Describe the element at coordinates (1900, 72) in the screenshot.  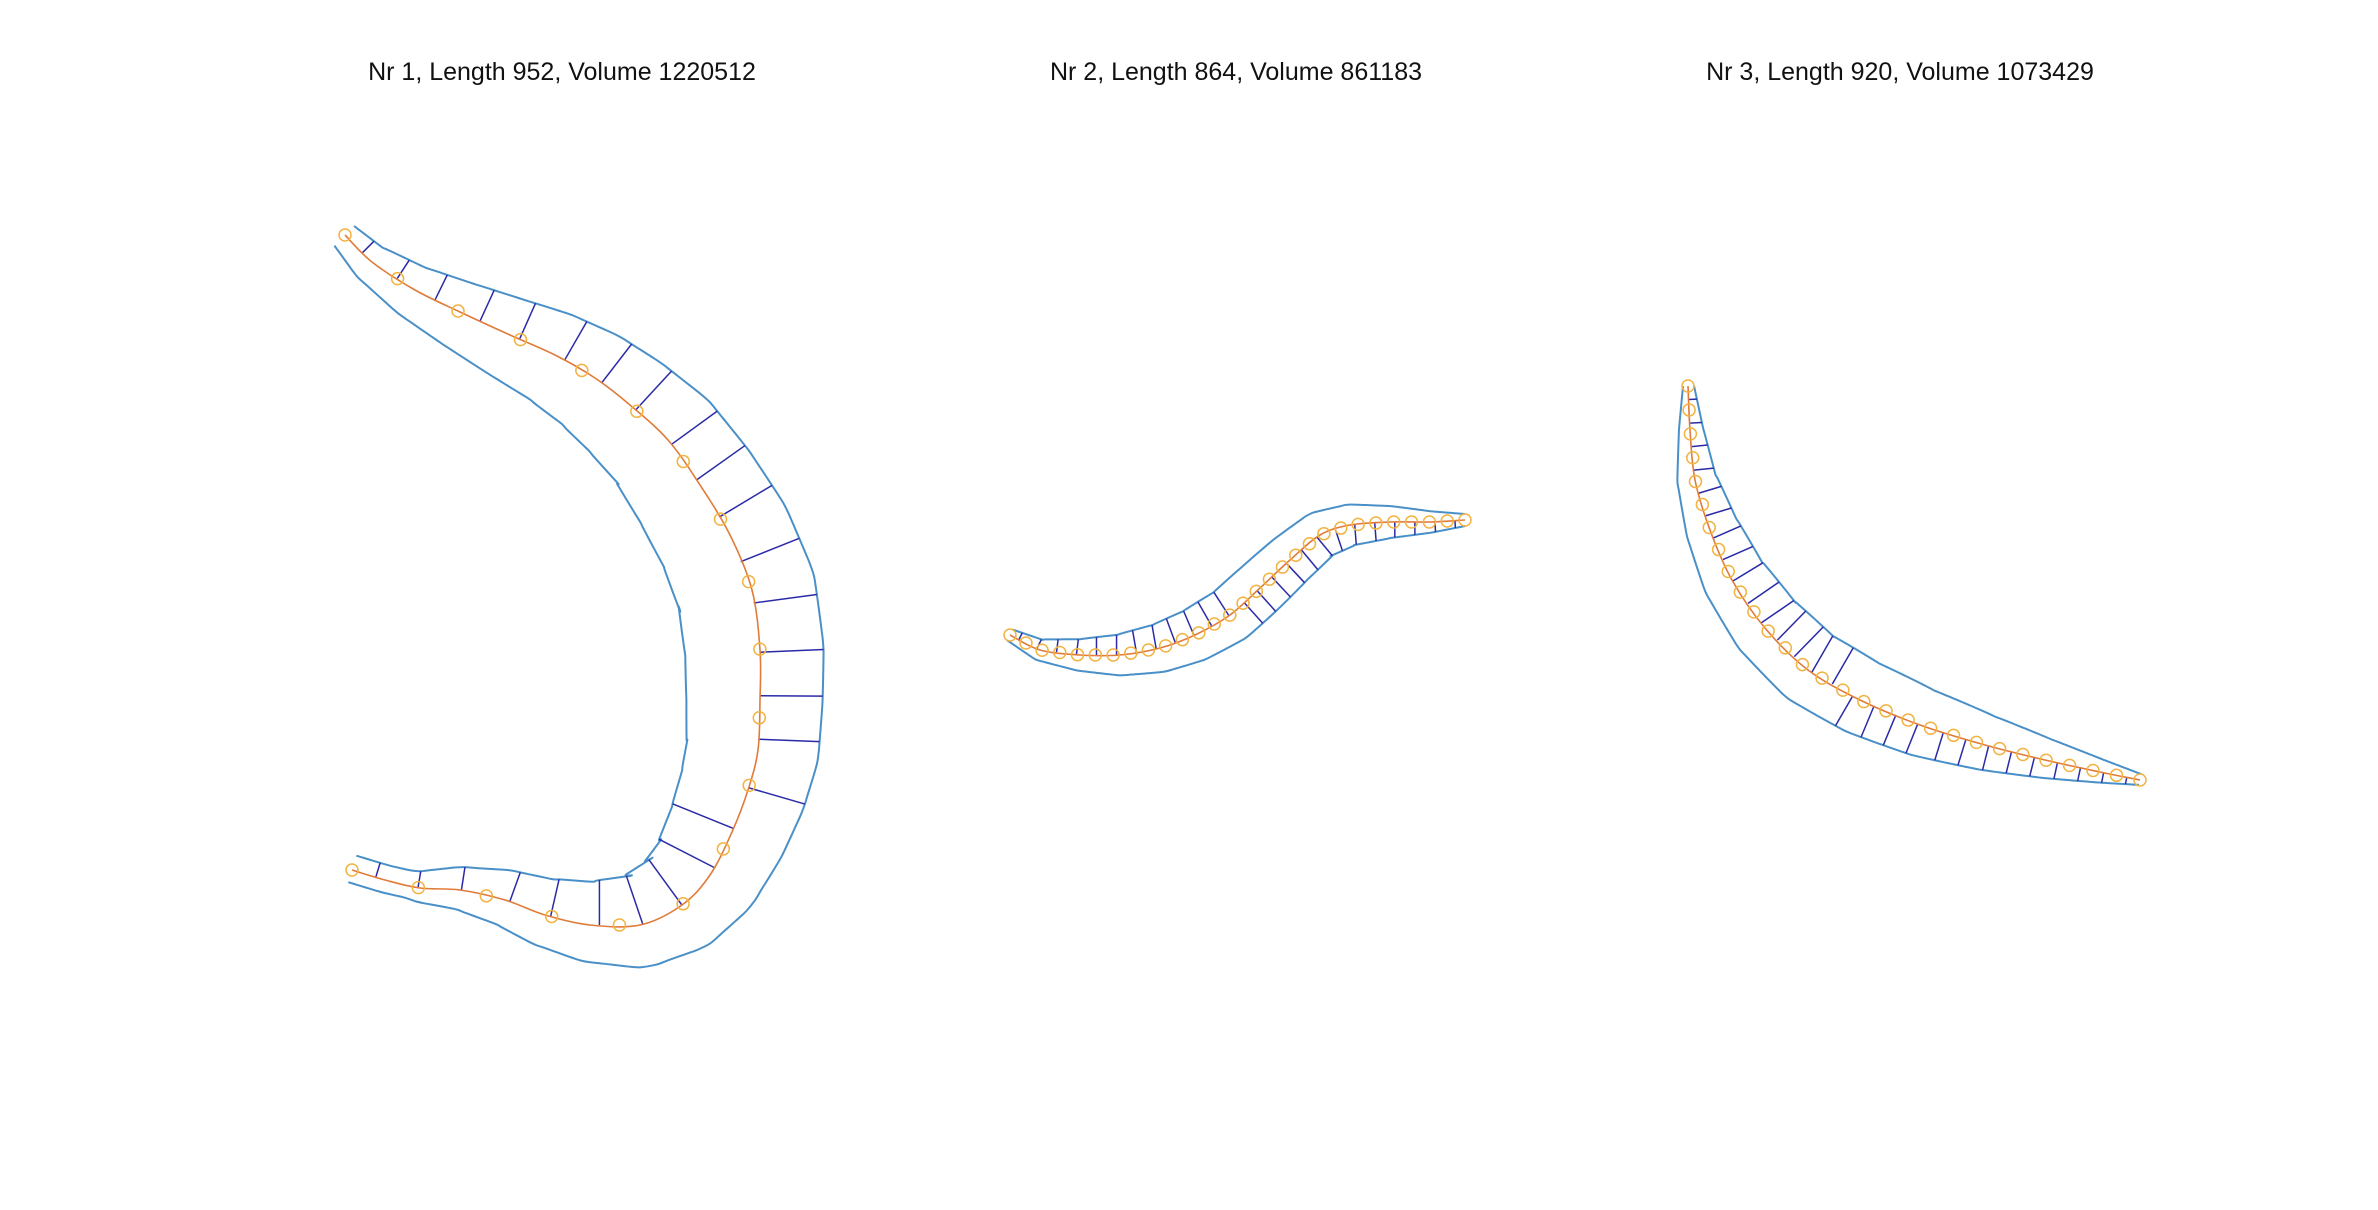
I see `panel-title: Nr 3, Length 920, Volume 1073429` at that location.